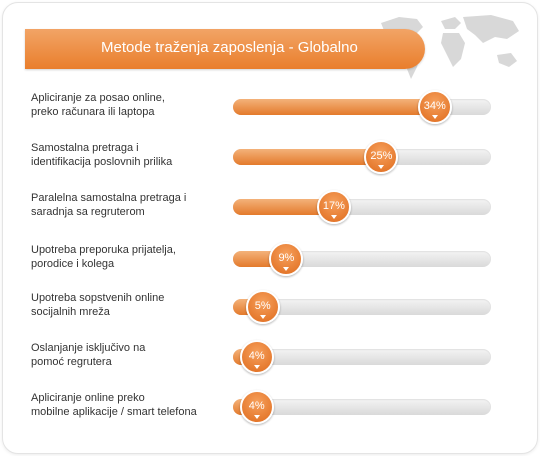  I want to click on value-label: 17%, so click(333, 207).